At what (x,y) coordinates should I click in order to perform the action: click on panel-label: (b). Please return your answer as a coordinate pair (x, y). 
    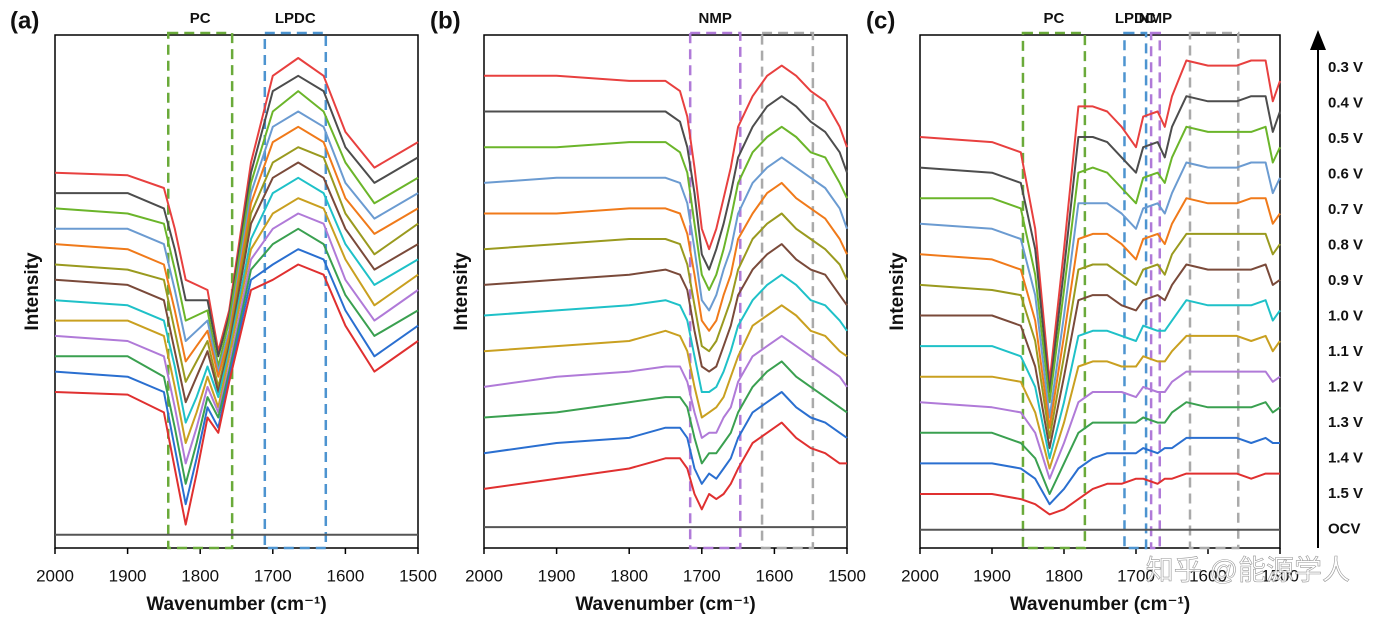
    Looking at the image, I should click on (445, 20).